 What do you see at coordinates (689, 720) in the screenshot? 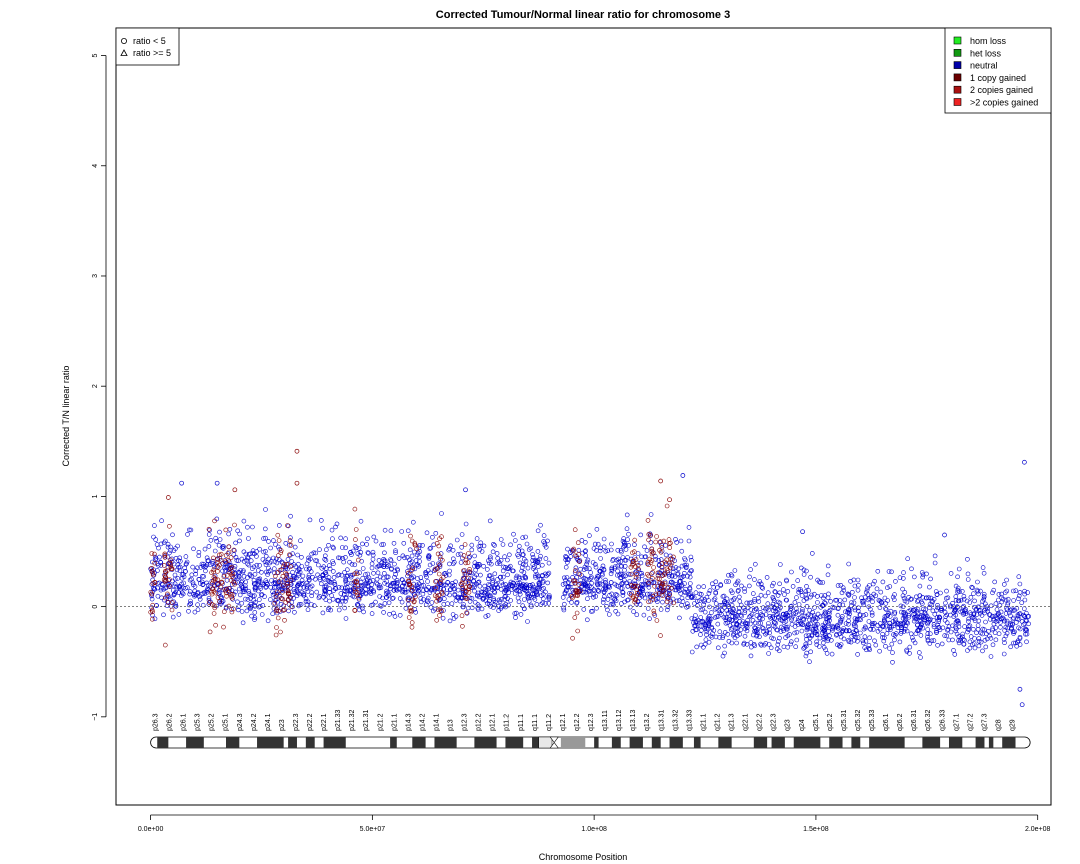
I see `cytoband-label: q13.33` at bounding box center [689, 720].